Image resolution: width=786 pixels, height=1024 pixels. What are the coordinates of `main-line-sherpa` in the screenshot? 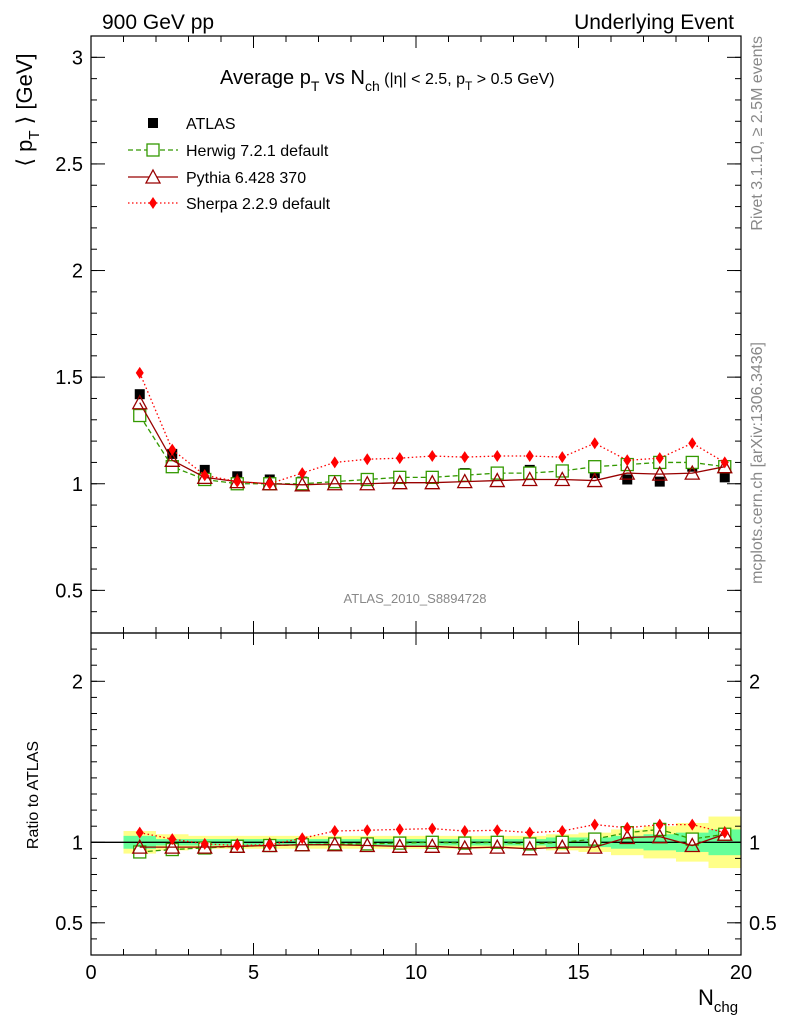 It's located at (432, 428).